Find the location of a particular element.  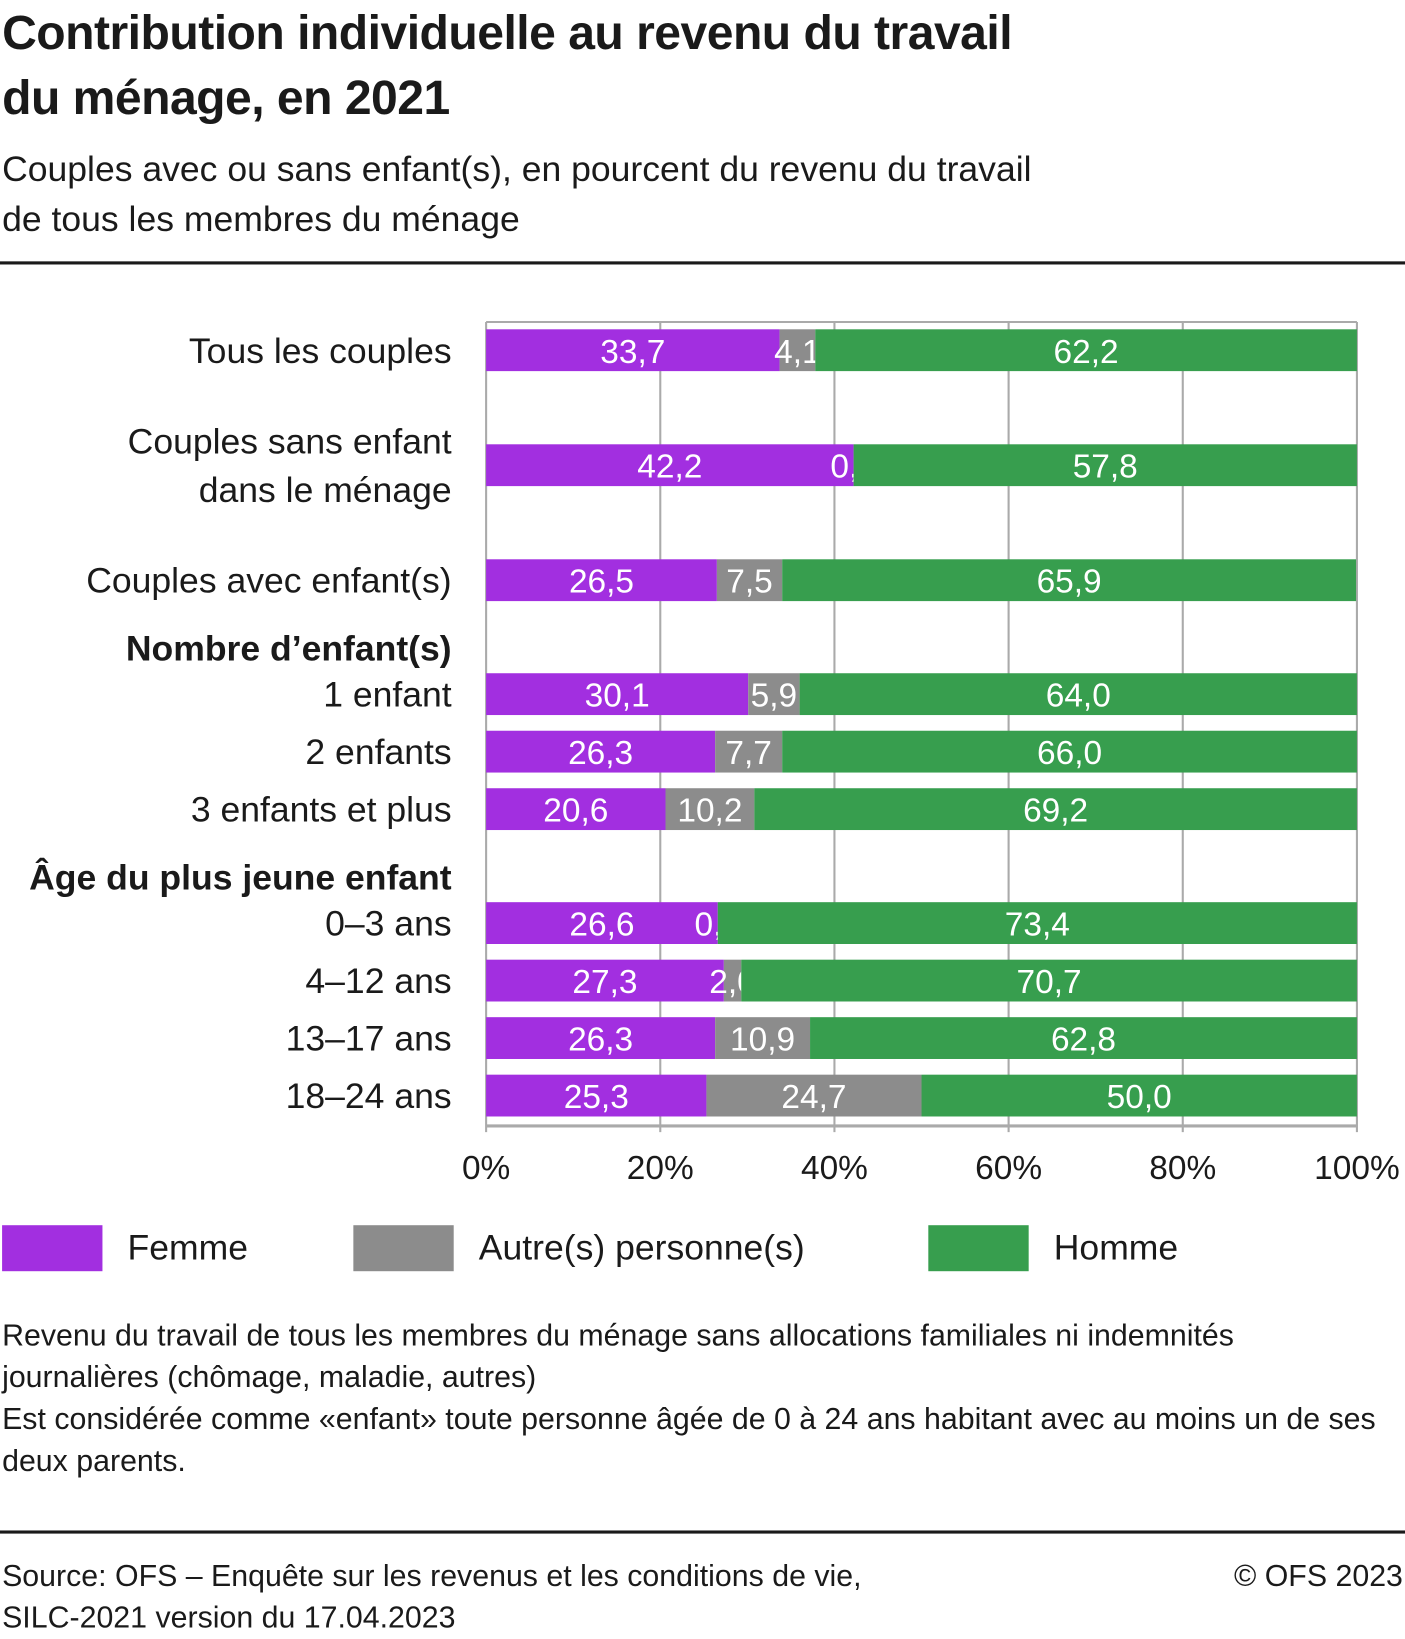

data-label: 20,6 is located at coordinates (575, 811).